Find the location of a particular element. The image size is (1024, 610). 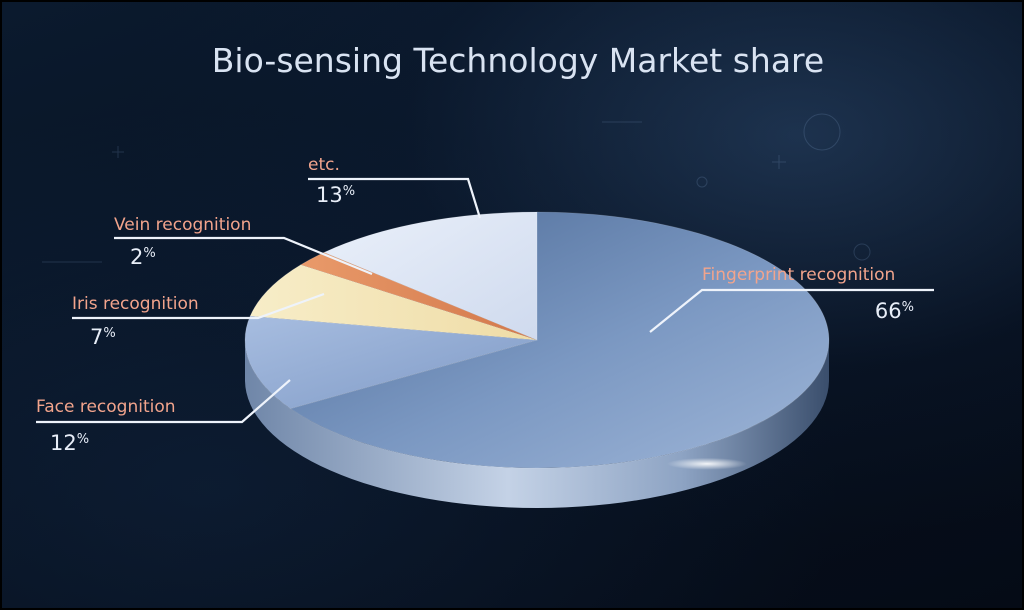

slice-value-etc: 13% is located at coordinates (335, 195).